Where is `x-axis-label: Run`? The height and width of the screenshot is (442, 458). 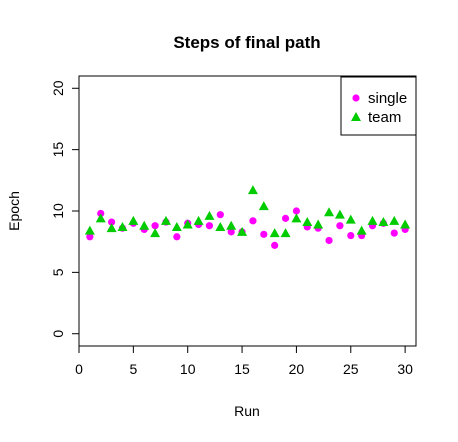 x-axis-label: Run is located at coordinates (247, 411).